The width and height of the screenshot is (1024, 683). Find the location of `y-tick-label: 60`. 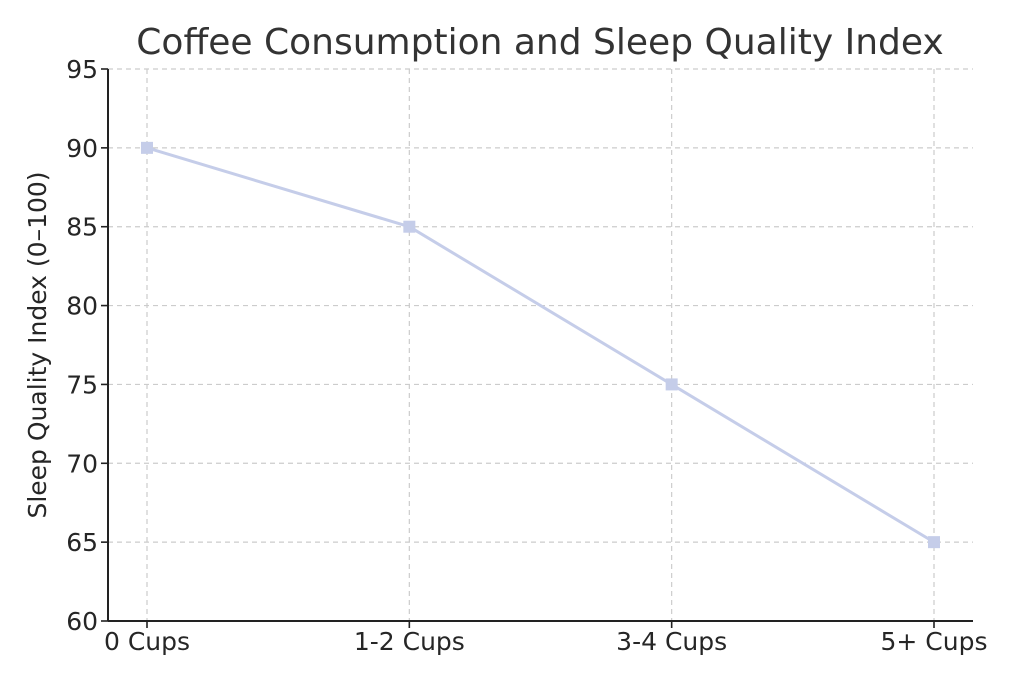

y-tick-label: 60 is located at coordinates (82, 621).